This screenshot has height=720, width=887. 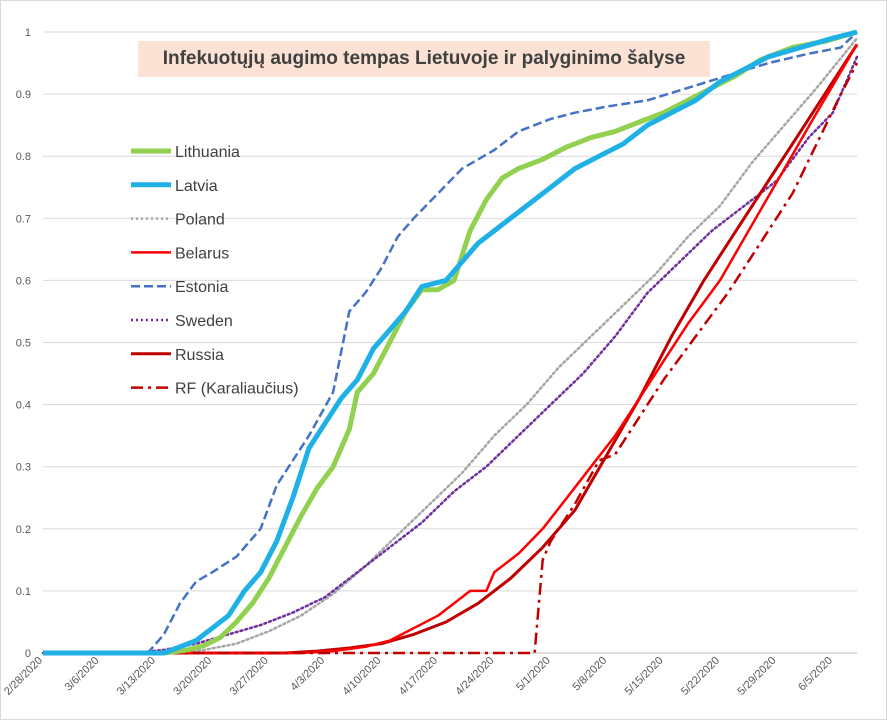 What do you see at coordinates (23, 281) in the screenshot?
I see `y-tick-label: 0.6` at bounding box center [23, 281].